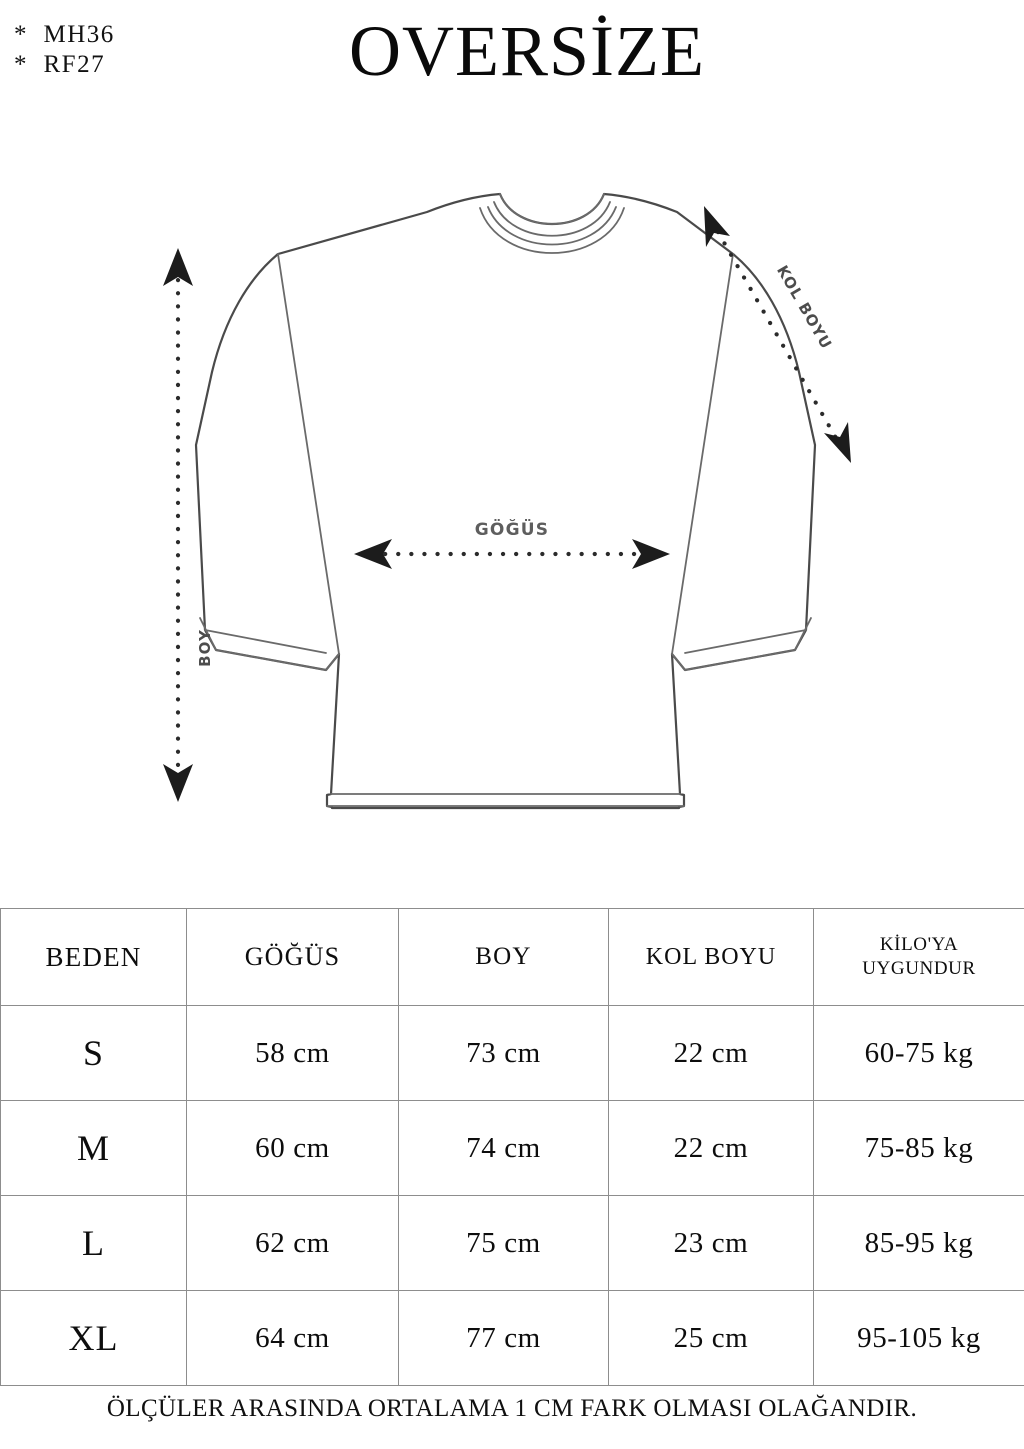  What do you see at coordinates (918, 957) in the screenshot?
I see `column-header-kilo-uygundur: KİLO'YA UYGUNDUR` at bounding box center [918, 957].